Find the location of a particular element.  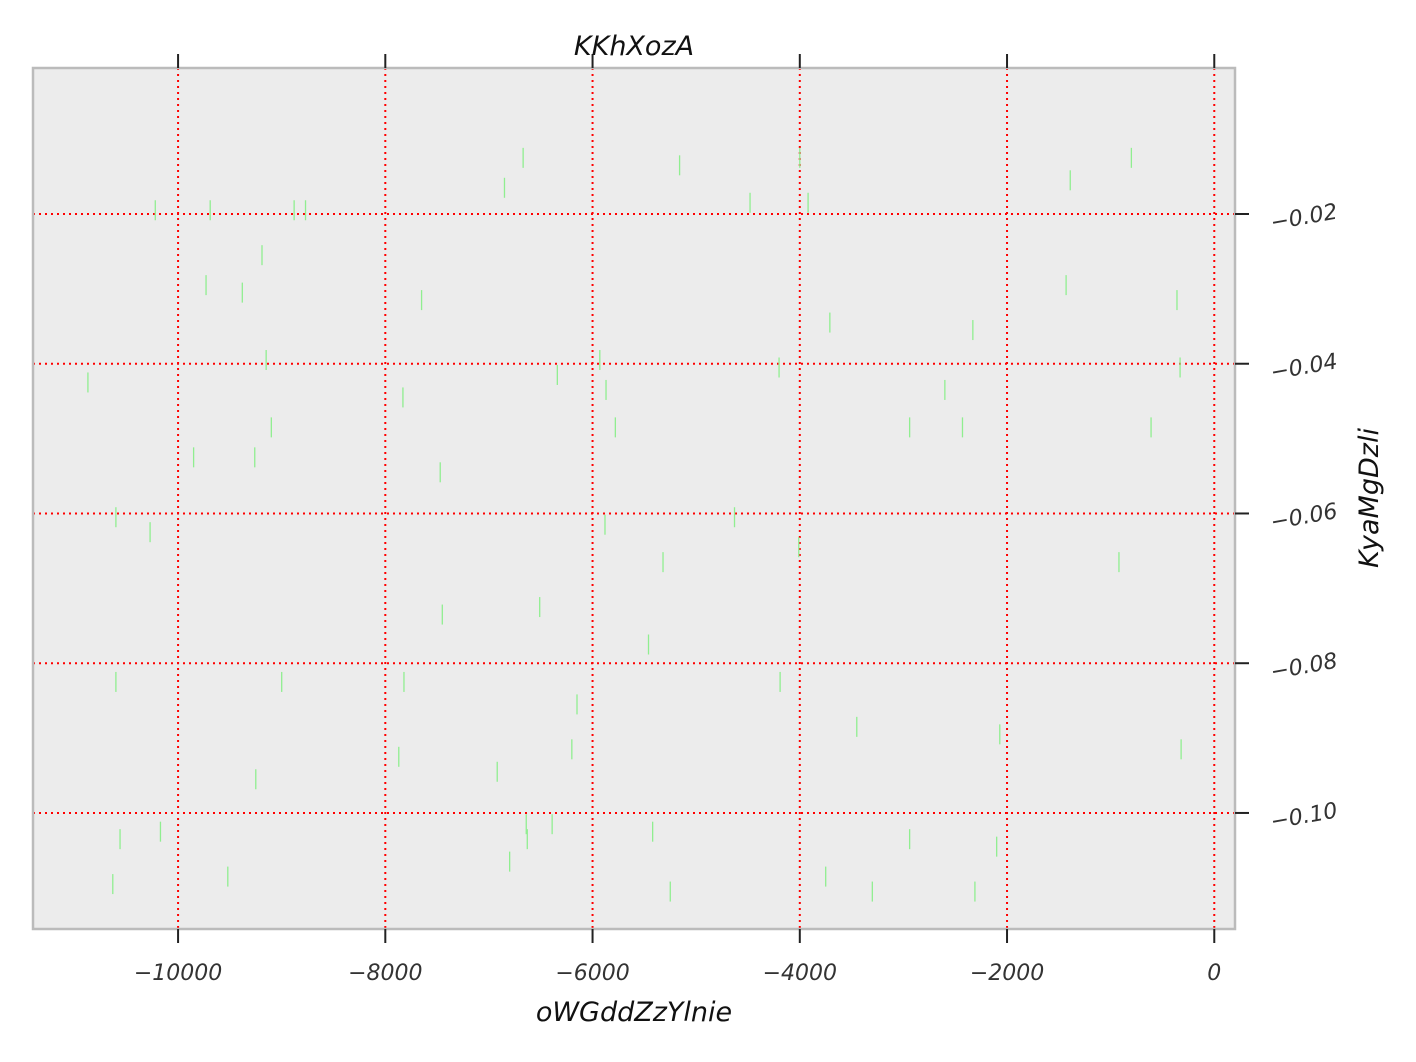

x-tick-label: −6000 is located at coordinates (592, 973).